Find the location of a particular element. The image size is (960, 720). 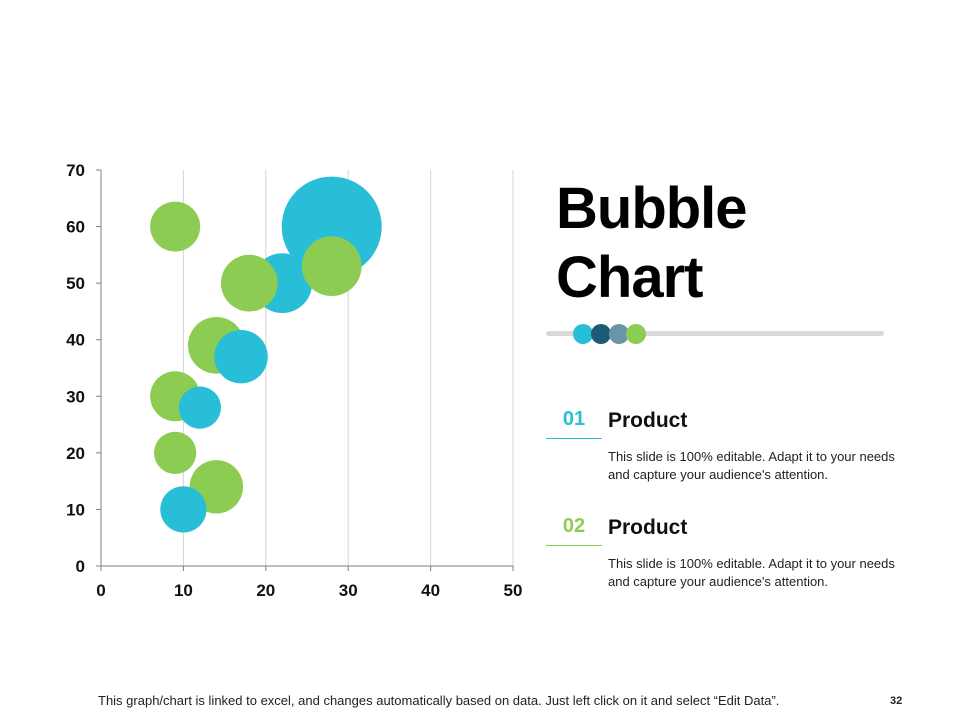

x-tick-label-50: 50 is located at coordinates (513, 590).